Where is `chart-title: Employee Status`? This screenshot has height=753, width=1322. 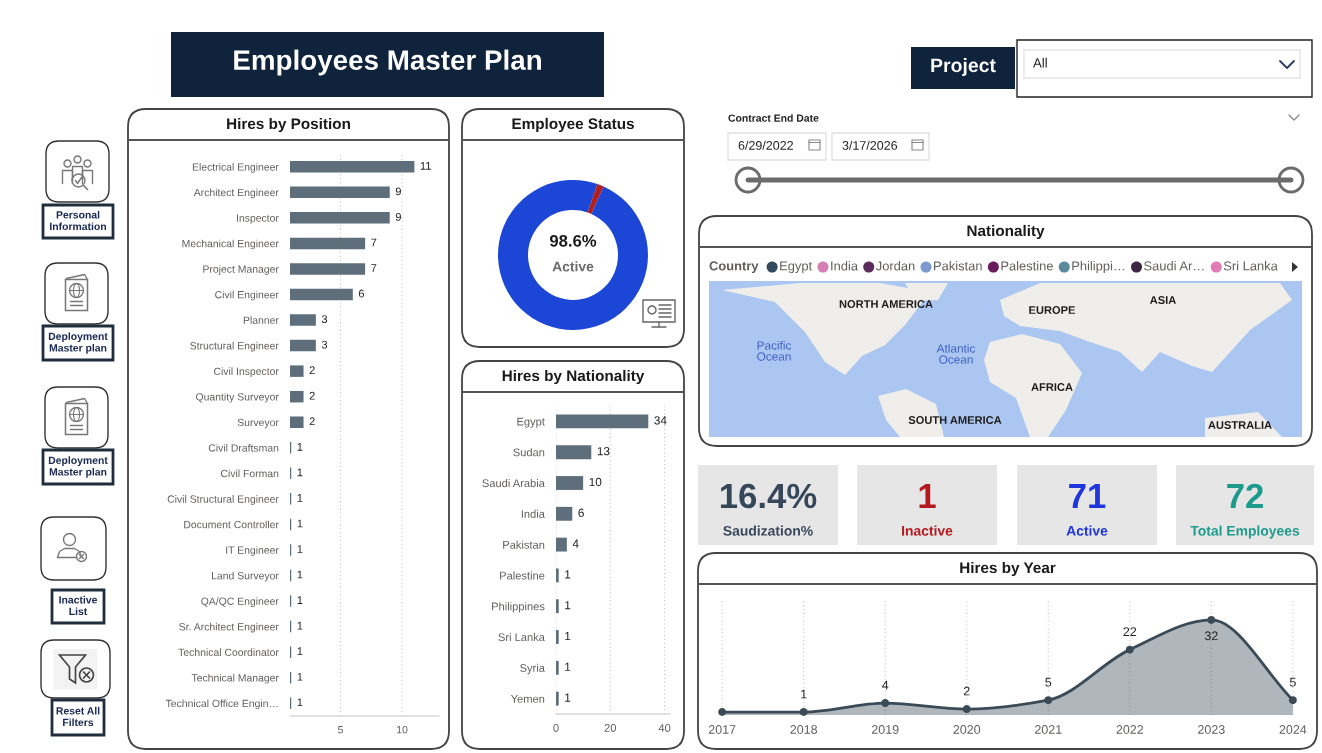 chart-title: Employee Status is located at coordinates (573, 125).